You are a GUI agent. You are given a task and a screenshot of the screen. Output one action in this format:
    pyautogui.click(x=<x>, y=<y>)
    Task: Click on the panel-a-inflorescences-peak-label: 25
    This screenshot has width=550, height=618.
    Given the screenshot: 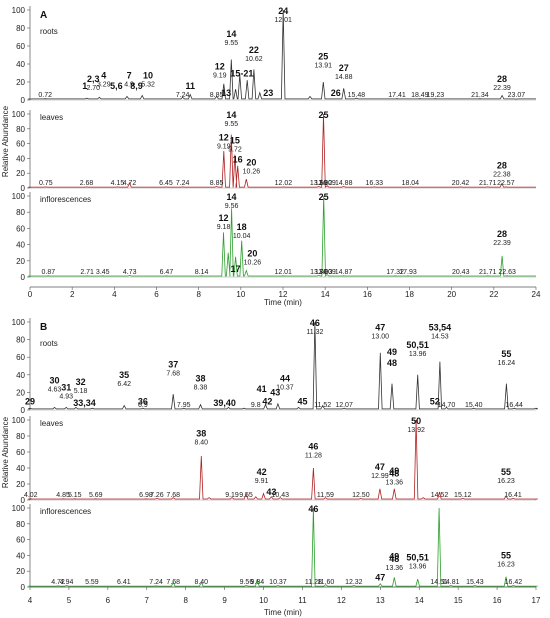 What is the action you would take?
    pyautogui.click(x=324, y=197)
    